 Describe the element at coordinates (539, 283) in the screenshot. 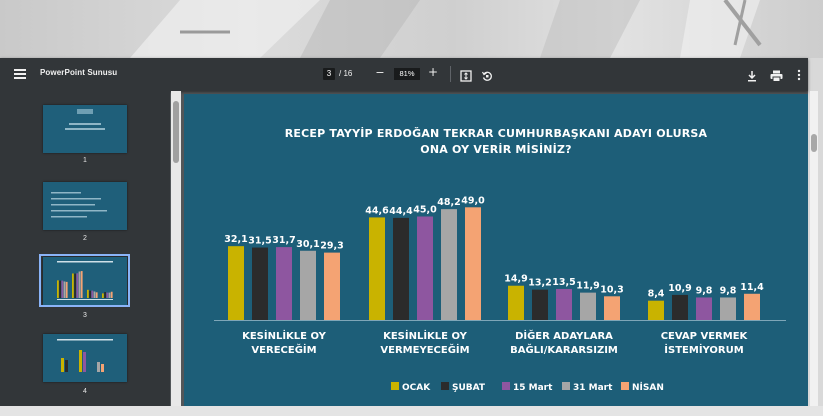

I see `data-label: 13,2` at that location.